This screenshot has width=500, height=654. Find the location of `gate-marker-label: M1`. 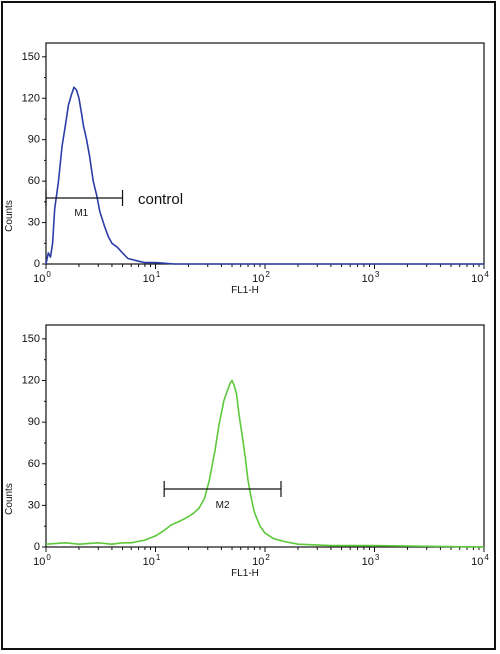

gate-marker-label: M1 is located at coordinates (81, 213).